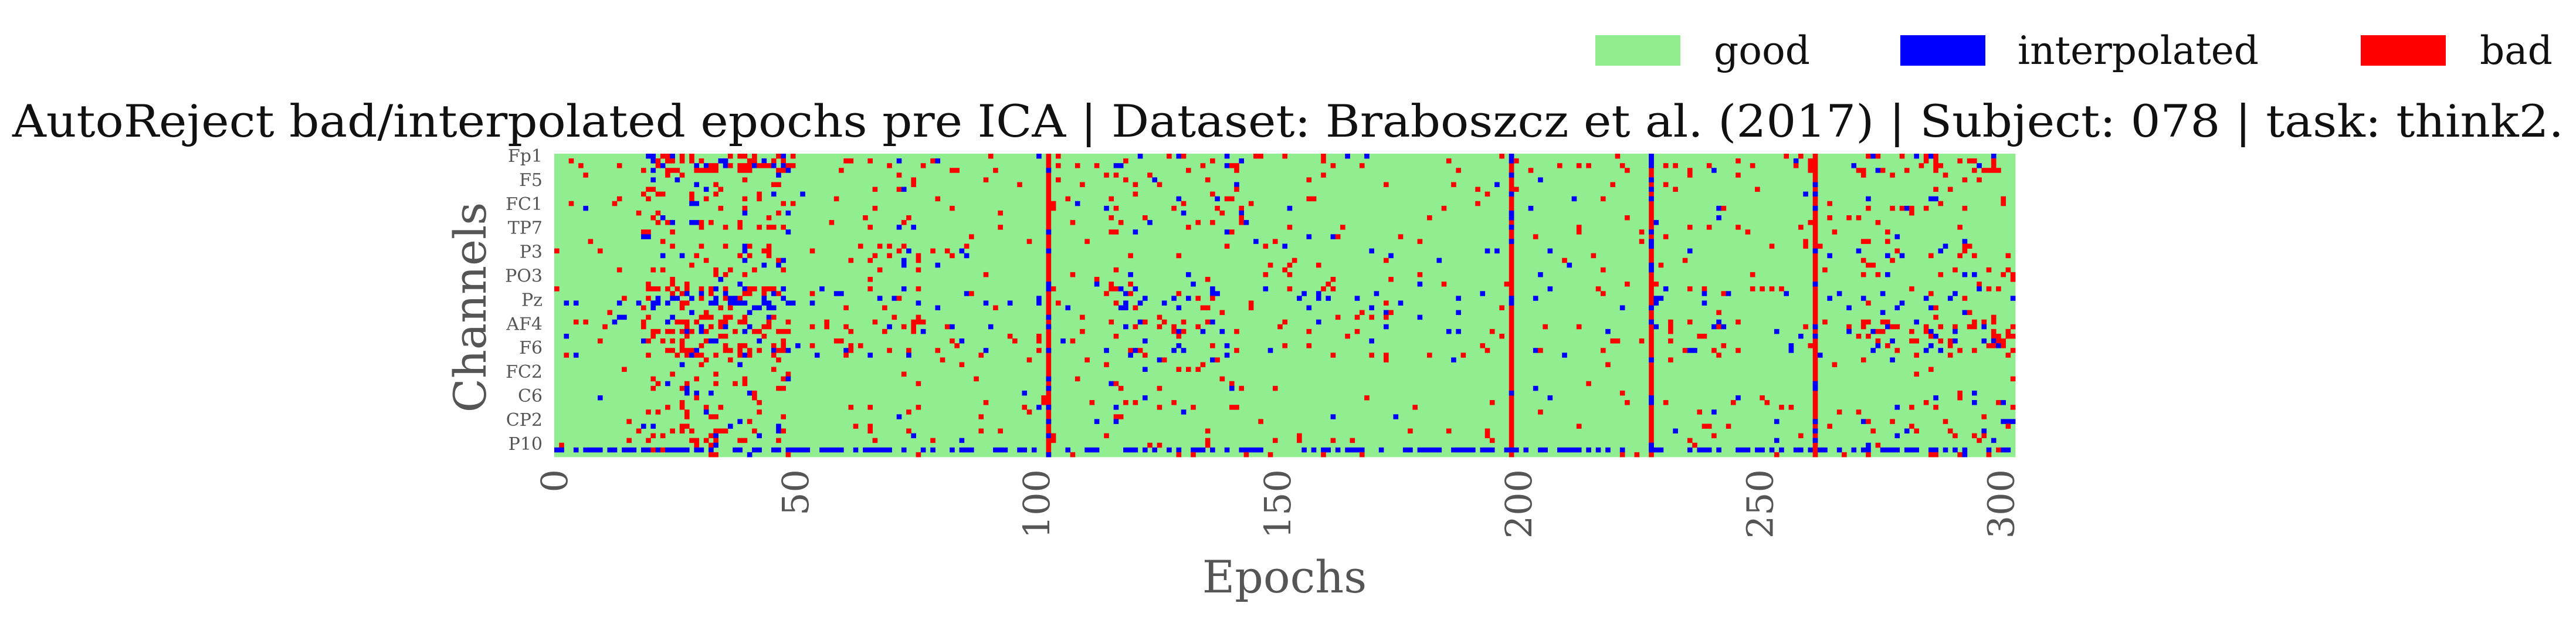 This screenshot has height=620, width=2576. What do you see at coordinates (1277, 503) in the screenshot?
I see `x-tick-label: 150` at bounding box center [1277, 503].